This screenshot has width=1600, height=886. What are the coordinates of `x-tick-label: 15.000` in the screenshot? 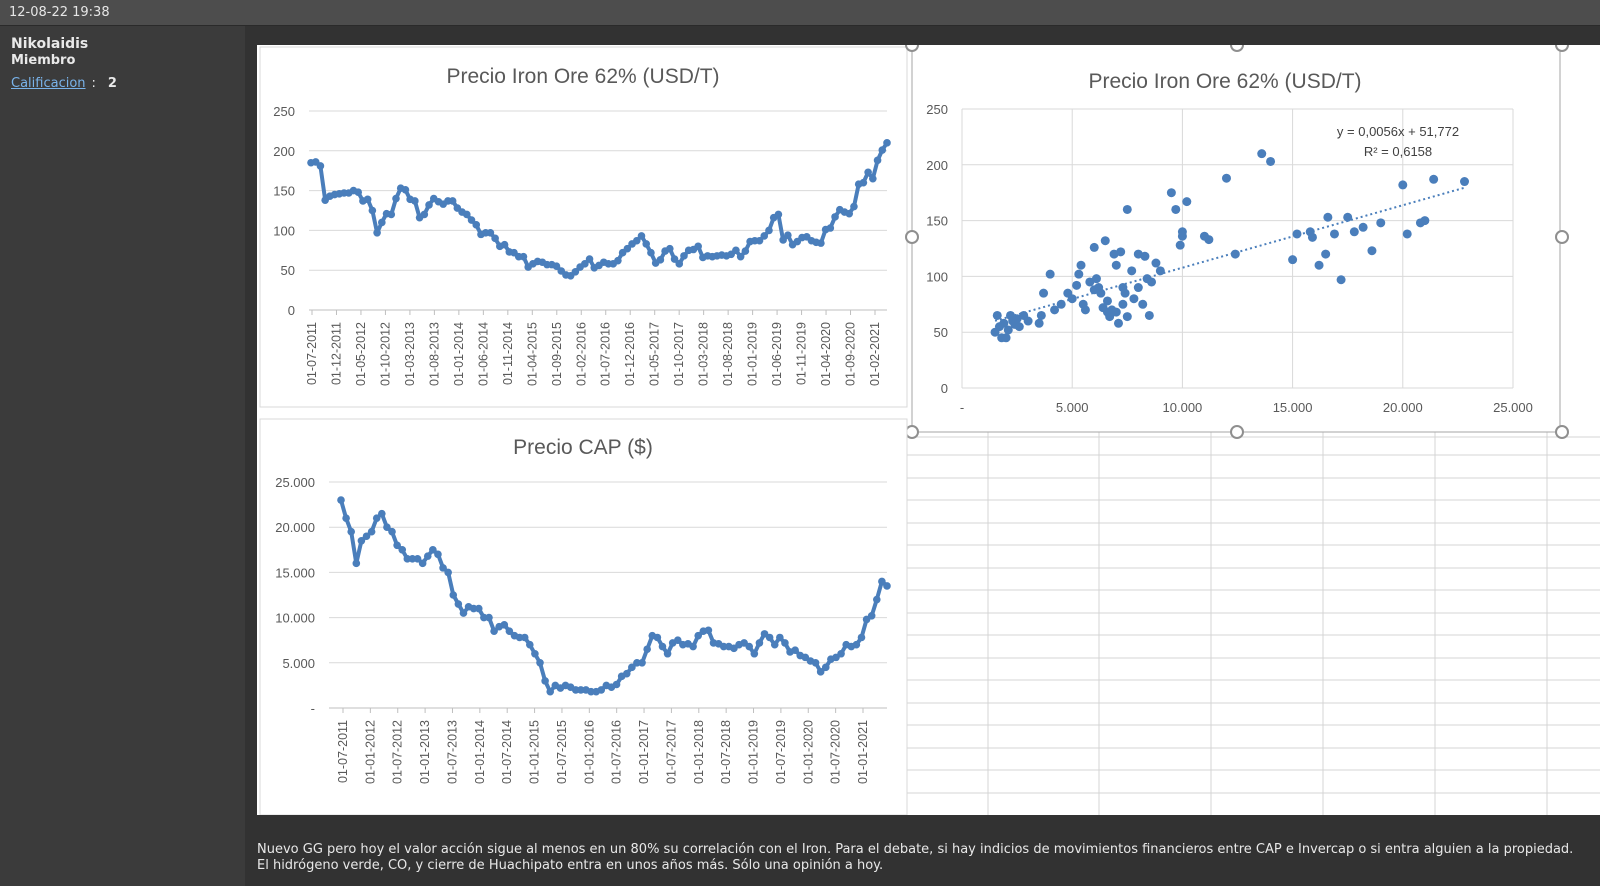 It's located at (1293, 407).